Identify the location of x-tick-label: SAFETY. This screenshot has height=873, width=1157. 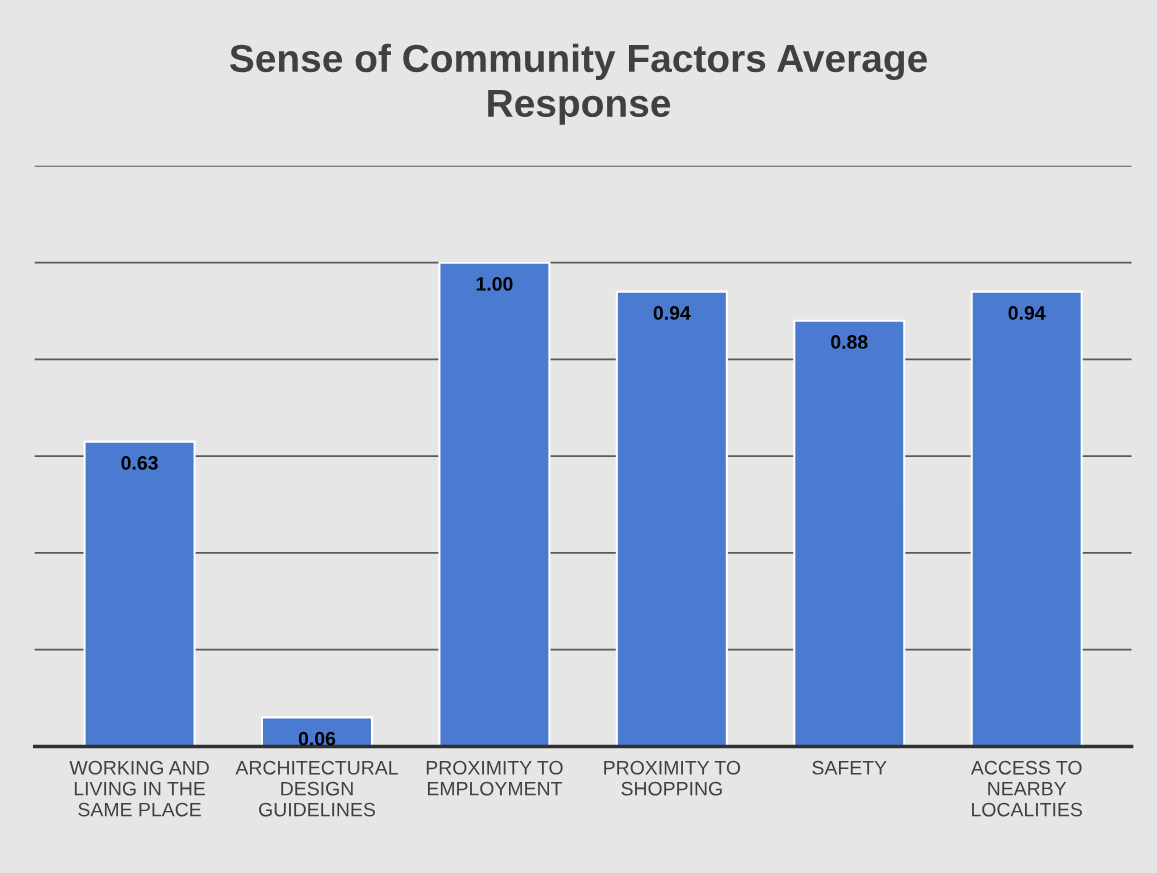
(849, 767).